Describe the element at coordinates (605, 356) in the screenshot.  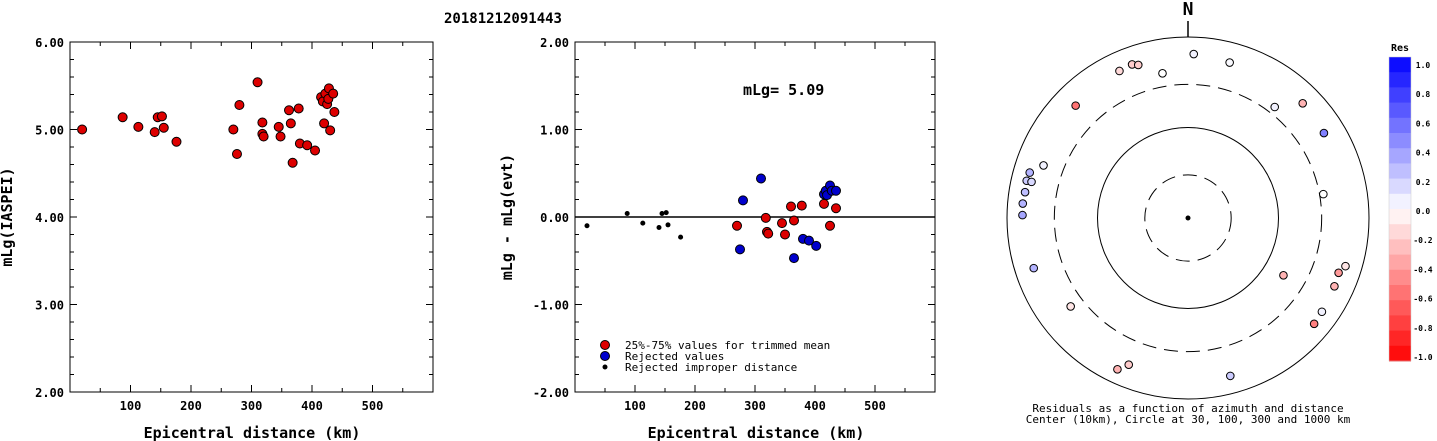
I see `legend-marker-rejected` at that location.